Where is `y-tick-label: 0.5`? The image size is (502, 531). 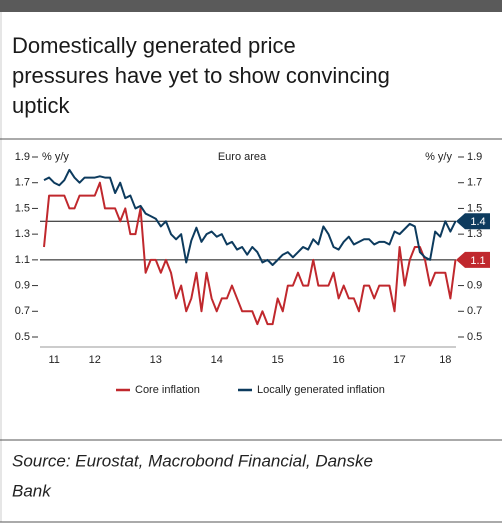 y-tick-label: 0.5 is located at coordinates (22, 337).